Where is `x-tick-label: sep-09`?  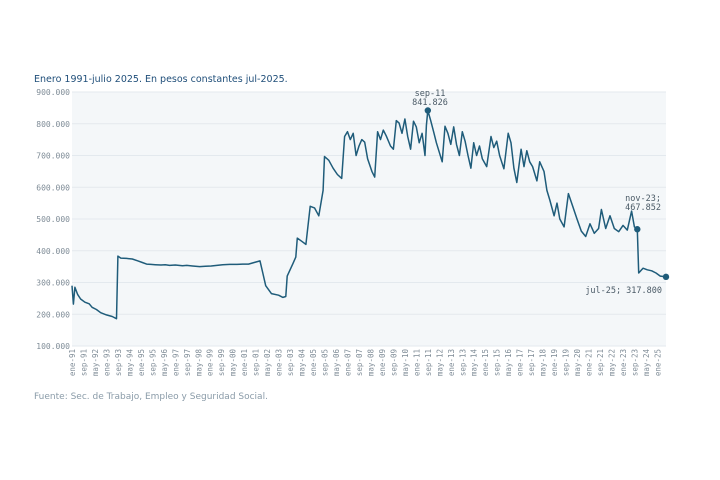
x-tick-label: sep-09 is located at coordinates (393, 362).